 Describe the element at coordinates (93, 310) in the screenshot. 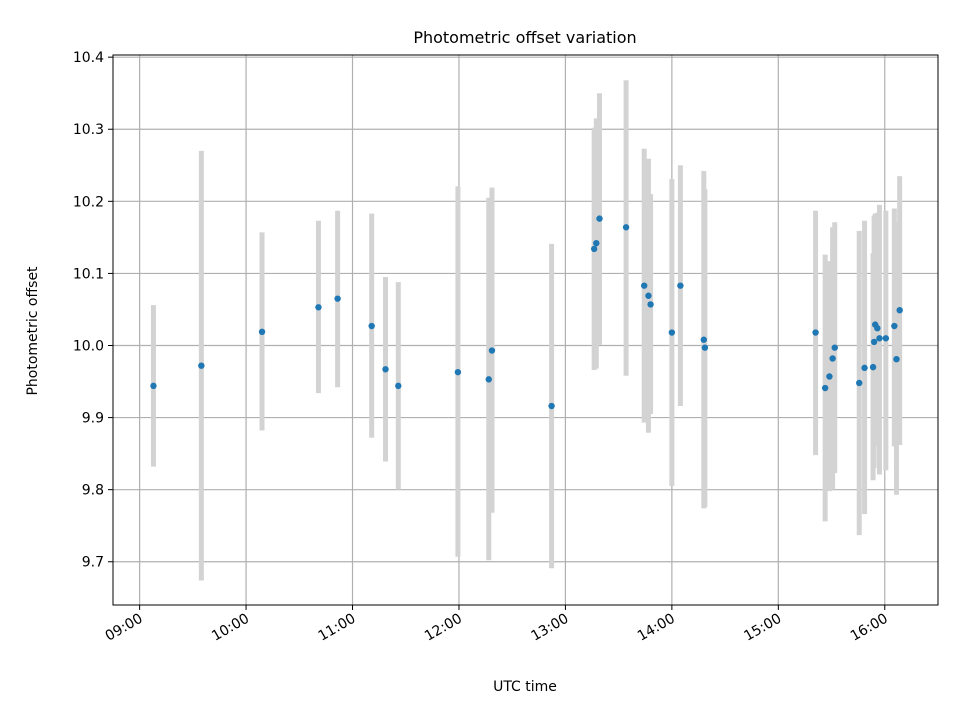

I see `y-axis-ticks: 9.7 9.8 9.9 10.0 10.1 10.2 10.3 10.4` at that location.